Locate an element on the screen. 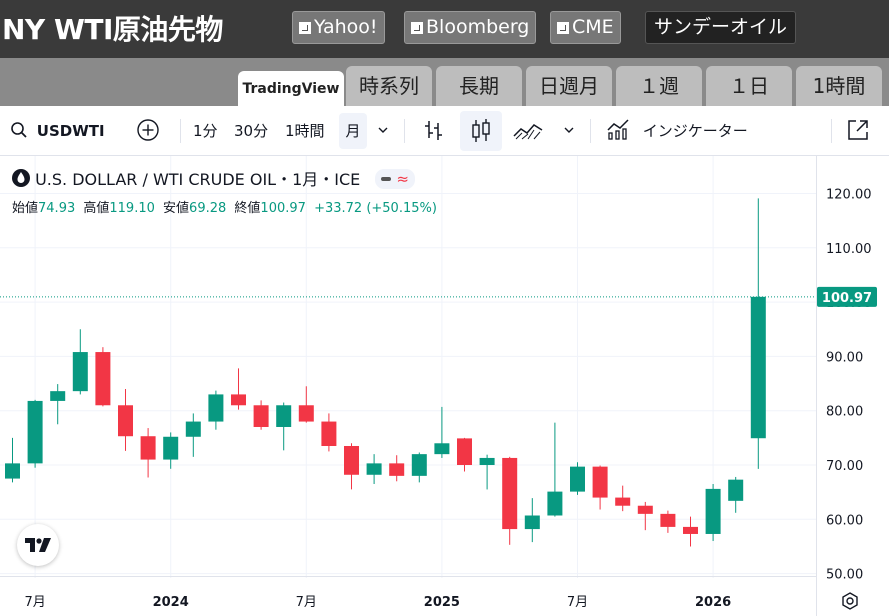  interval-dropdown is located at coordinates (383, 131).